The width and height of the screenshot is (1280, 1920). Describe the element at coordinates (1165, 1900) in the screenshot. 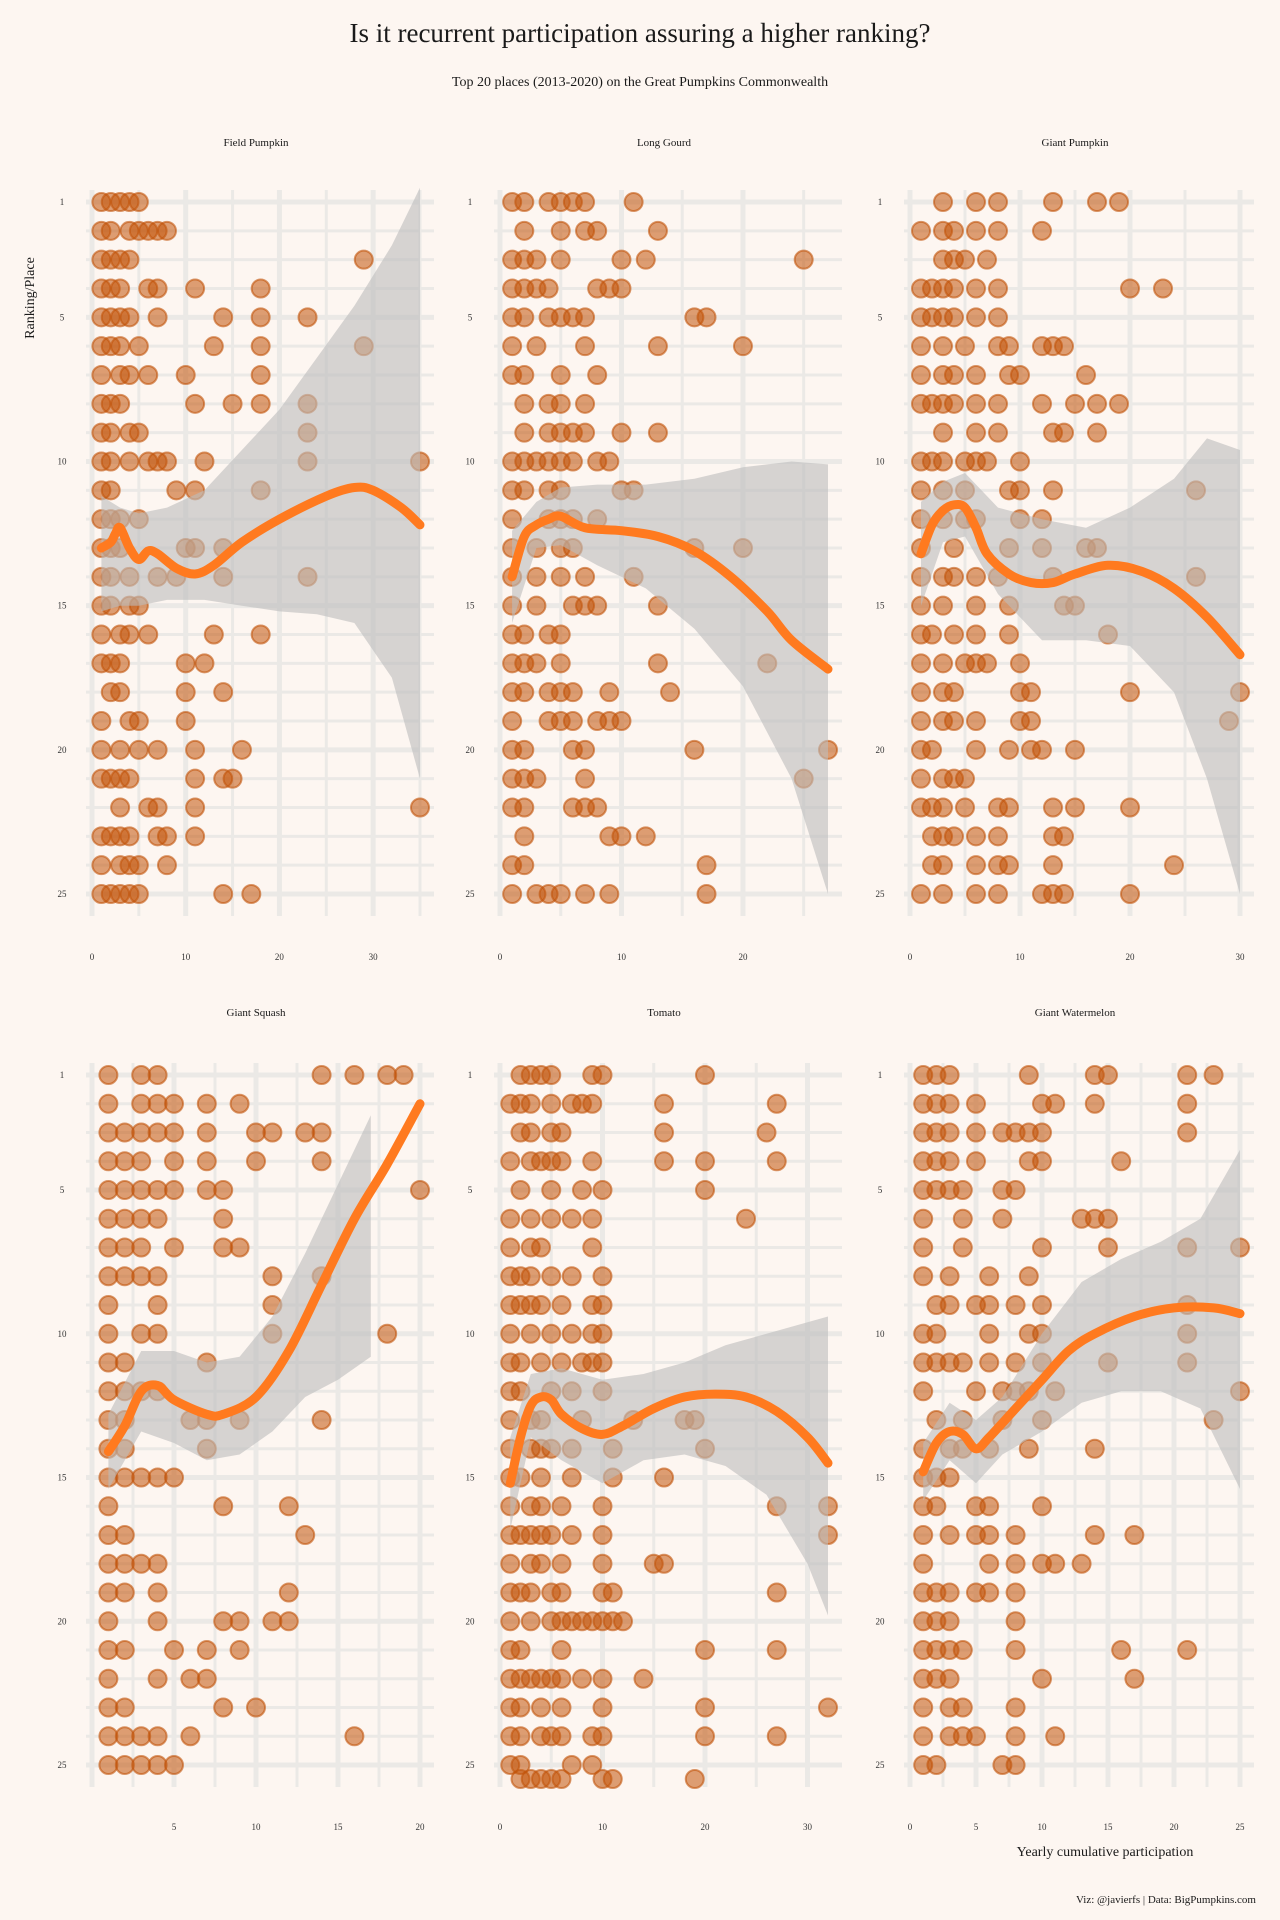

I see `caption: Viz: @javierfs | Data: BigPumpkins.com` at that location.